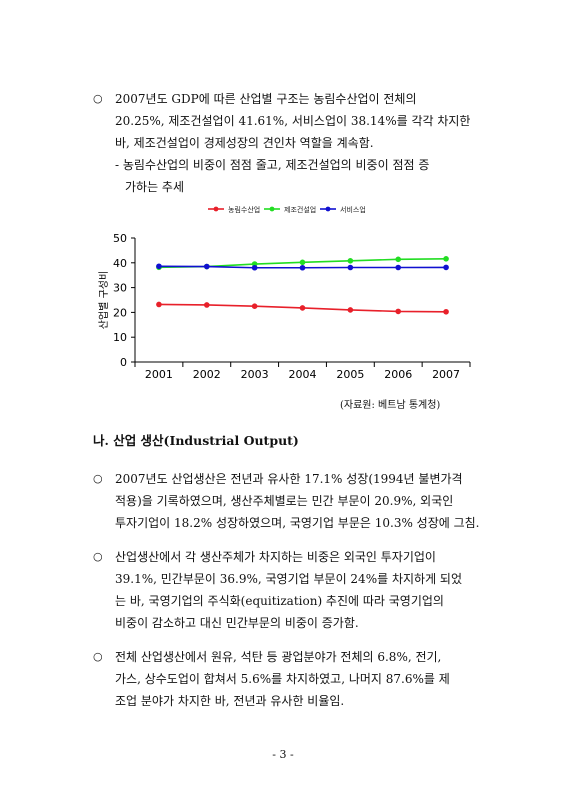  Describe the element at coordinates (255, 374) in the screenshot. I see `x-tick-label: 2003` at that location.